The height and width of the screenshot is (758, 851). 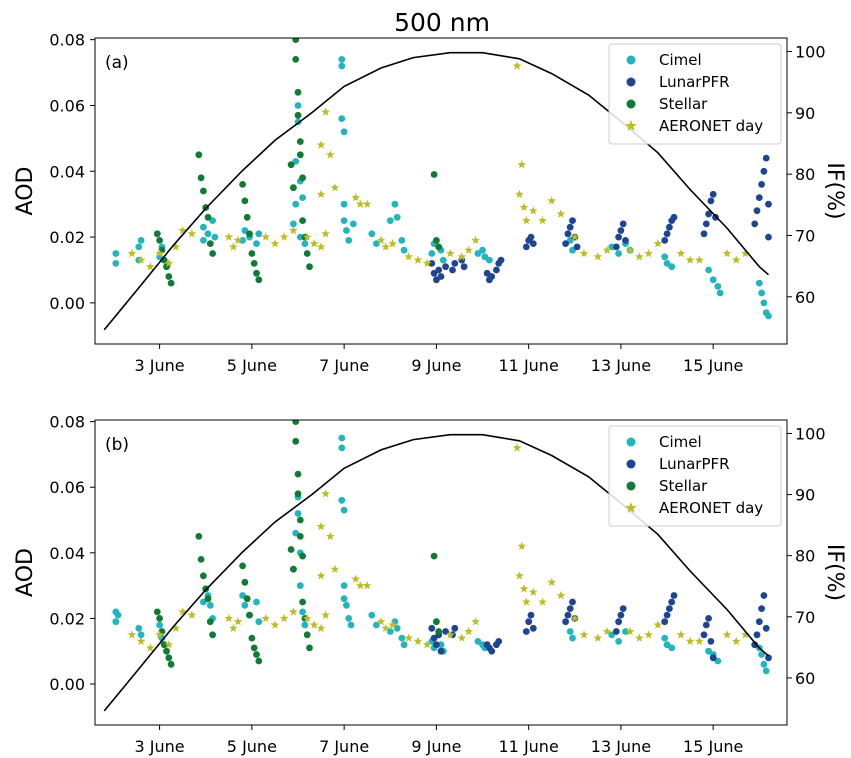 What do you see at coordinates (436, 746) in the screenshot?
I see `x-tick-label: 9 June` at bounding box center [436, 746].